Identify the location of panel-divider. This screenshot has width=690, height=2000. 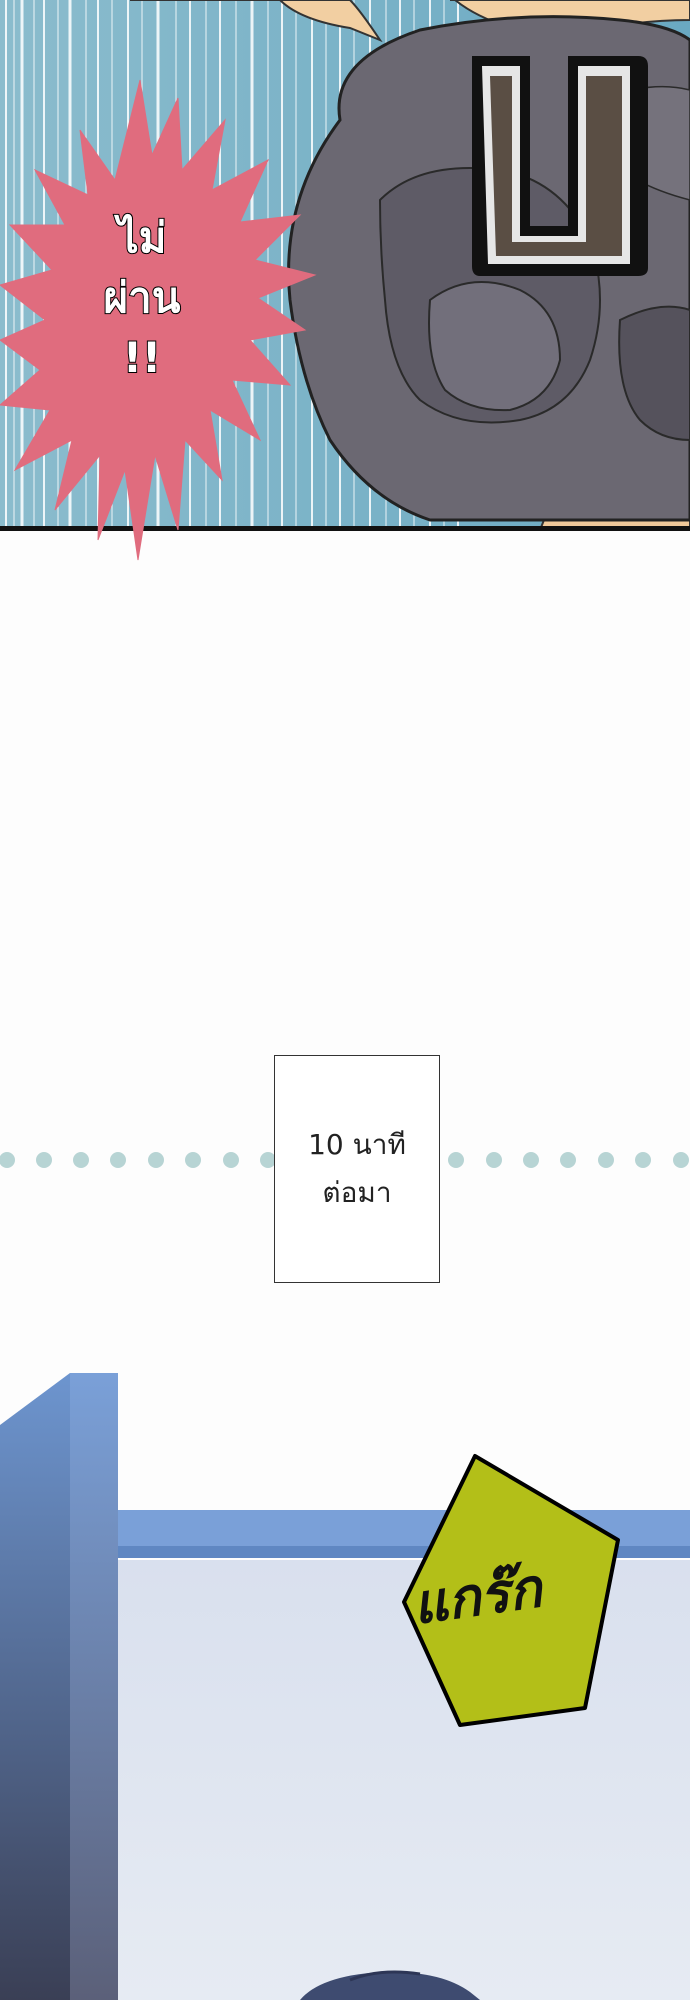
(345, 528).